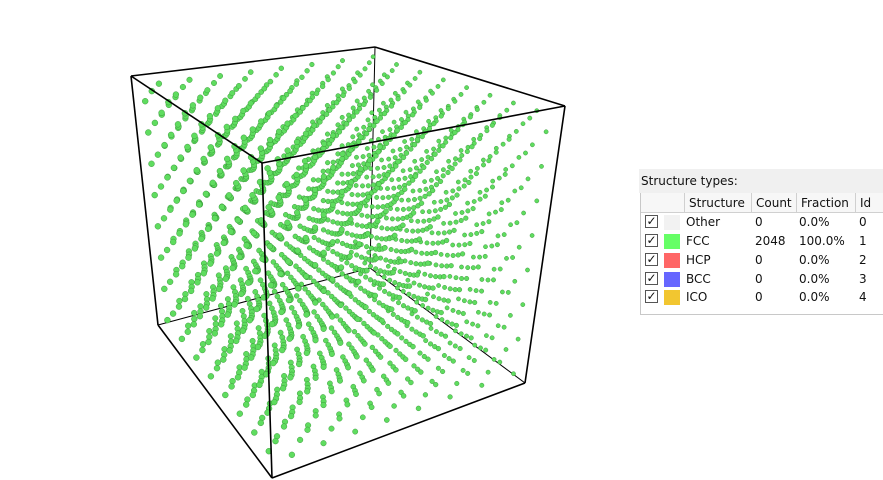 This screenshot has width=883, height=480. What do you see at coordinates (826, 203) in the screenshot?
I see `header-fraction: Fraction` at bounding box center [826, 203].